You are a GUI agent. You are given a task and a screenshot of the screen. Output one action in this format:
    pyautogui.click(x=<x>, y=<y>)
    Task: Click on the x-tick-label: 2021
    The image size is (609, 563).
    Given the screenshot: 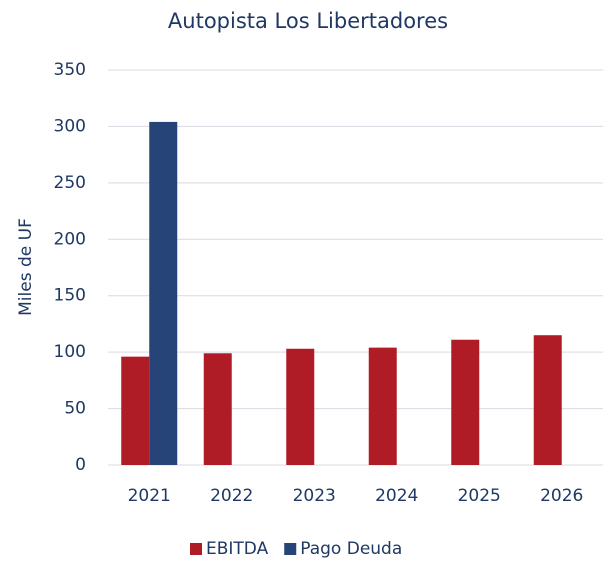 What is the action you would take?
    pyautogui.click(x=149, y=496)
    